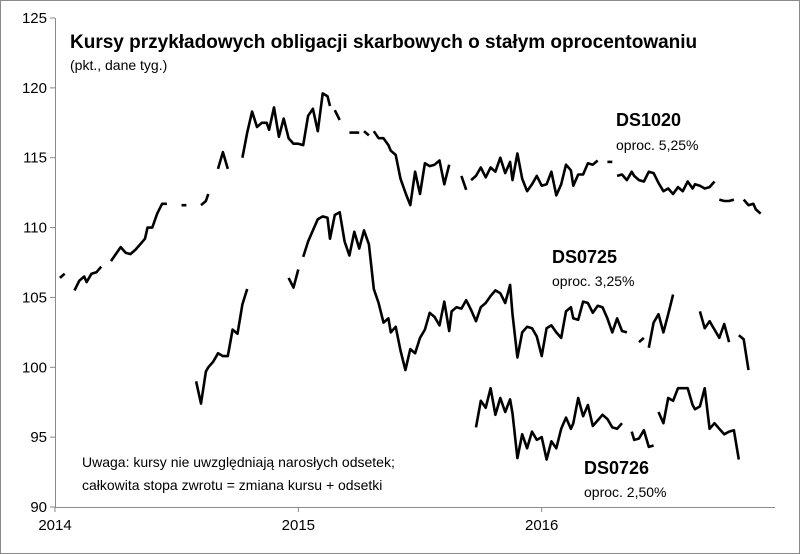  I want to click on x-tick-label: 2016, so click(541, 525).